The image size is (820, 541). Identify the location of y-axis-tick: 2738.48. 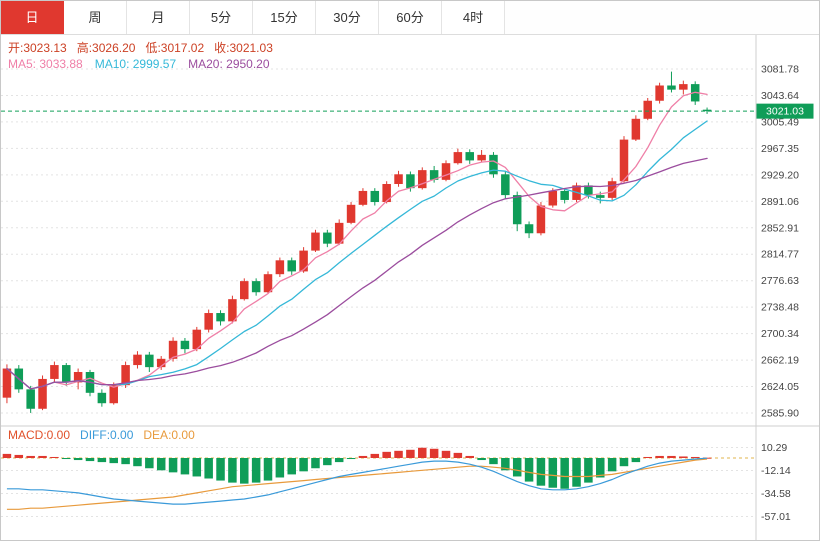
(780, 308).